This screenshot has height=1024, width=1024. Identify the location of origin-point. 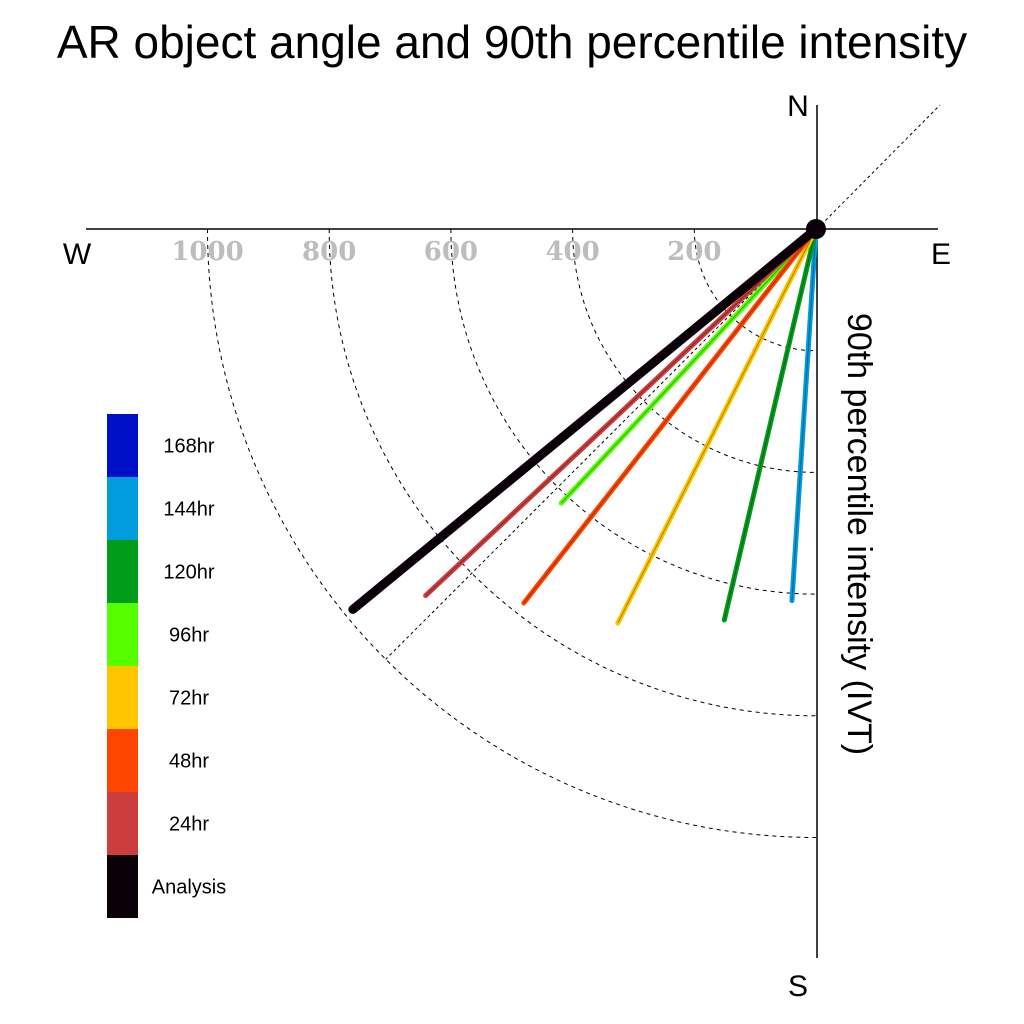
(816, 229).